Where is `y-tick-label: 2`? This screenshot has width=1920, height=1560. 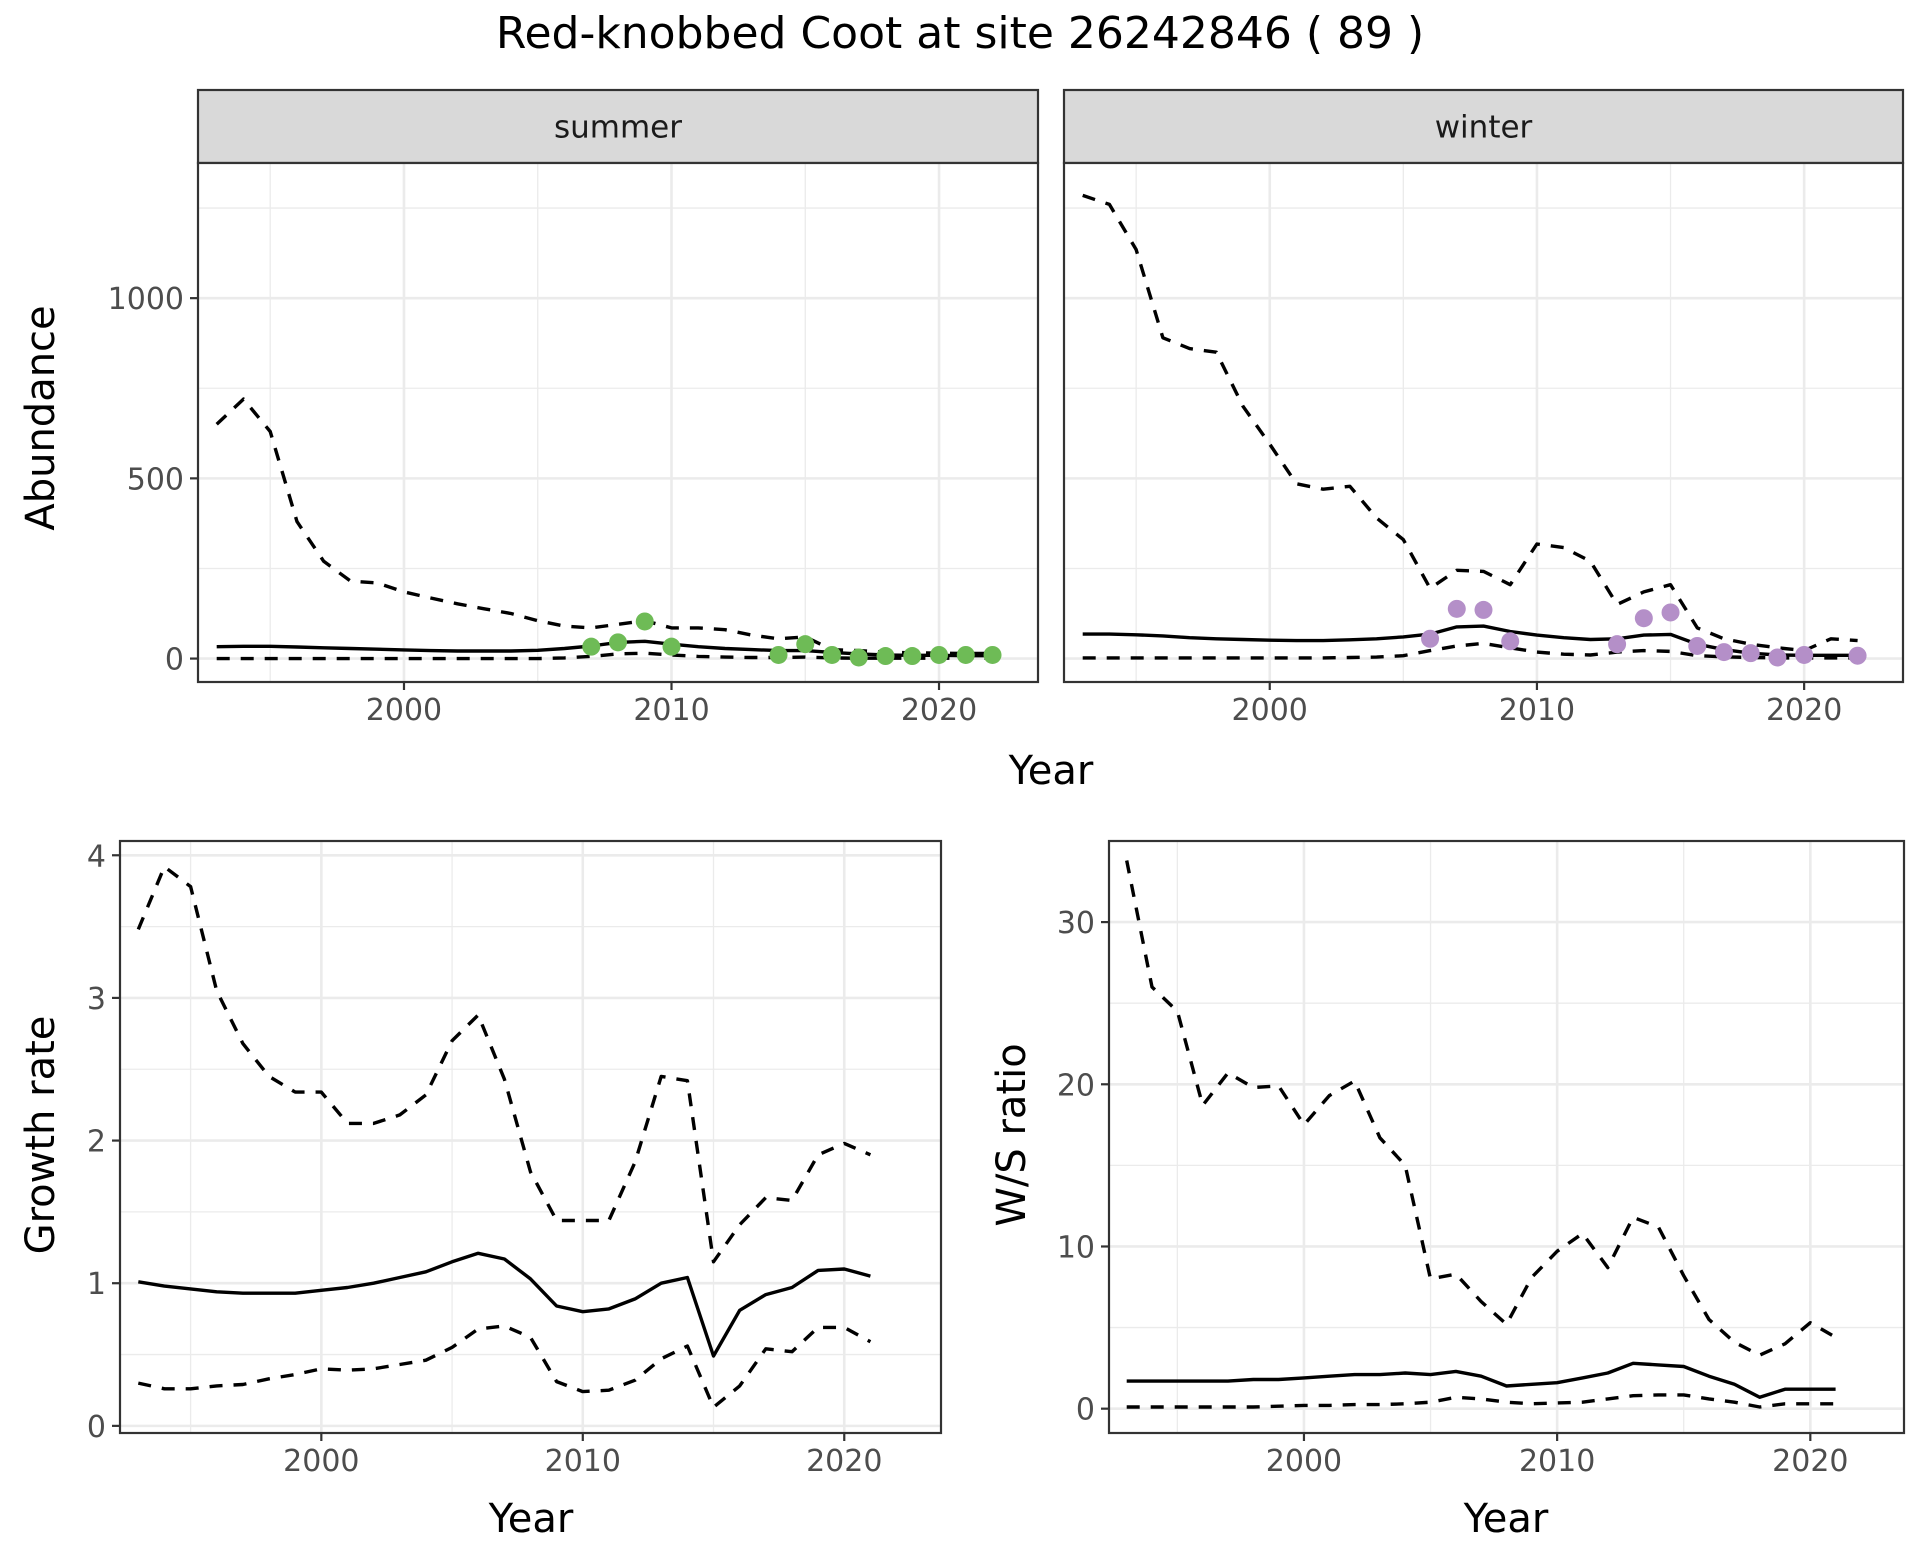
y-tick-label: 2 is located at coordinates (96, 1142).